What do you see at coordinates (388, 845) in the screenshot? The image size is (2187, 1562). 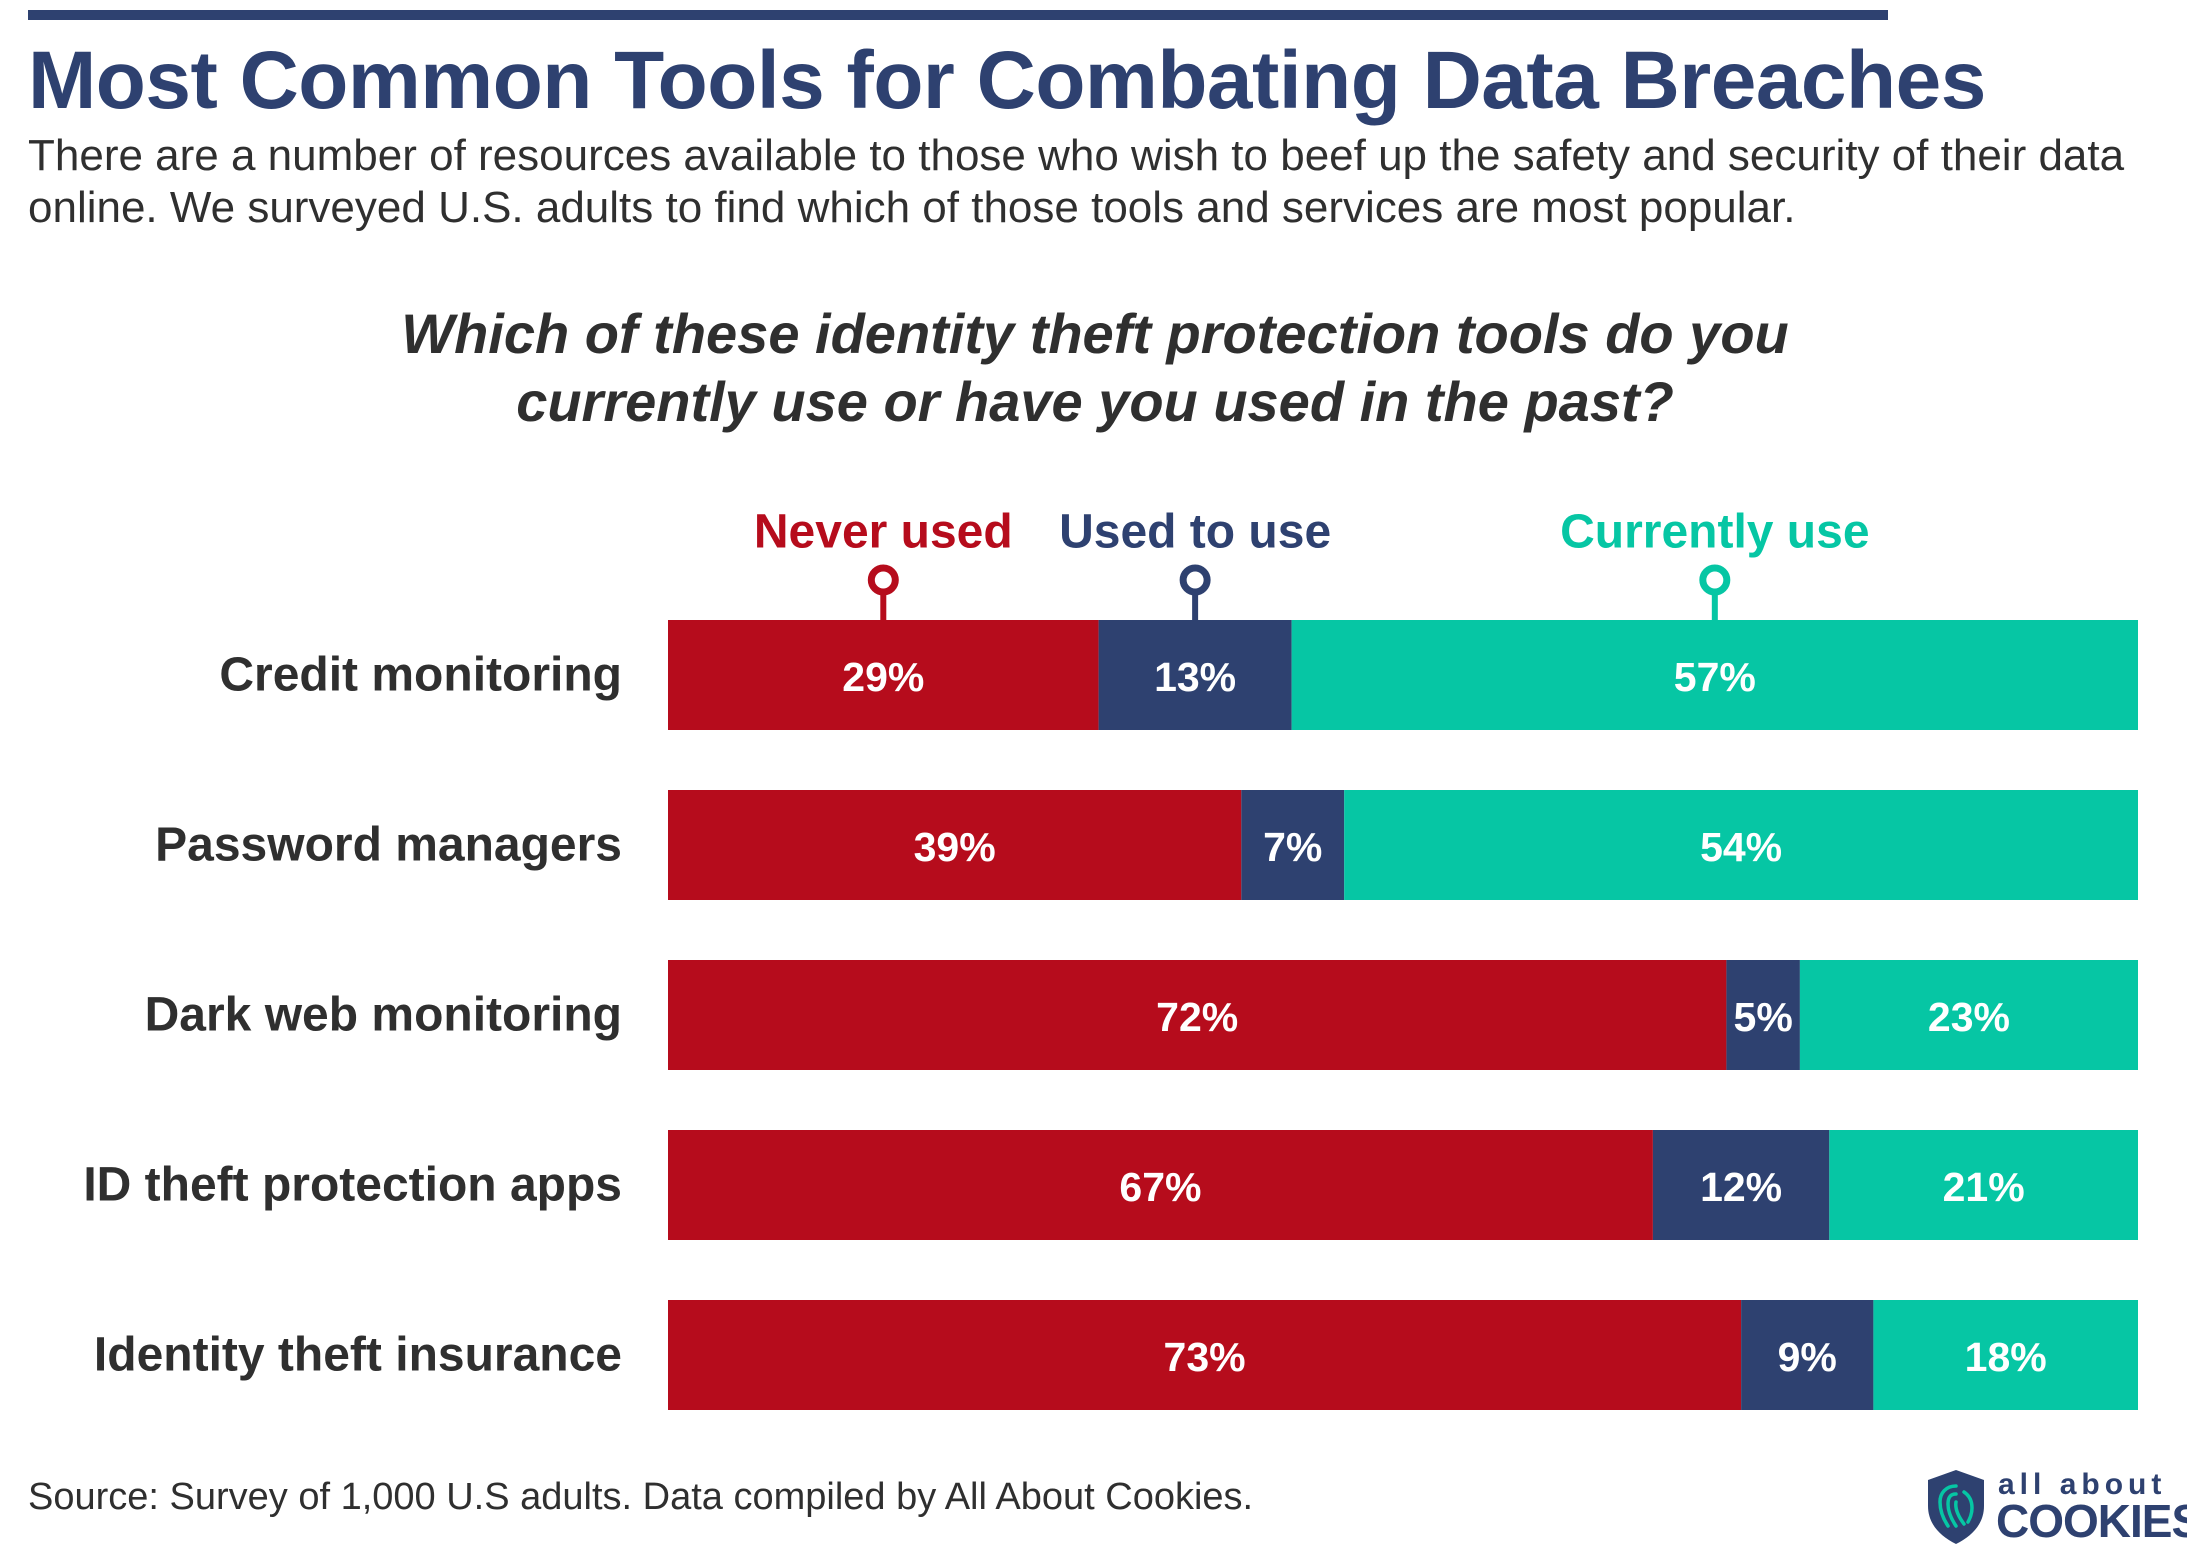 I see `category-label: Password managers` at bounding box center [388, 845].